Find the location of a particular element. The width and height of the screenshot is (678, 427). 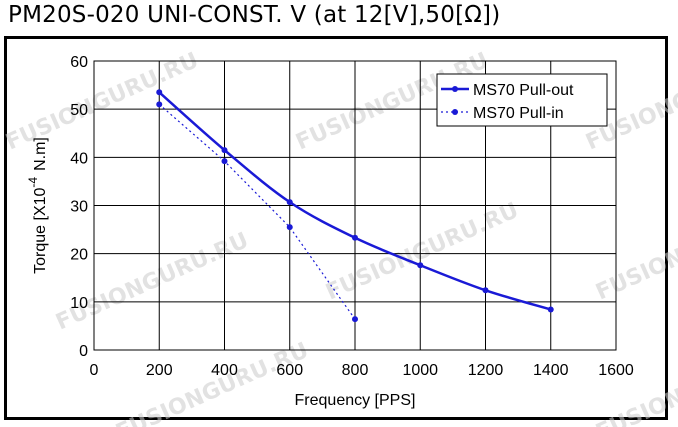

y-axis-label-exponent: -4 is located at coordinates (33, 182).